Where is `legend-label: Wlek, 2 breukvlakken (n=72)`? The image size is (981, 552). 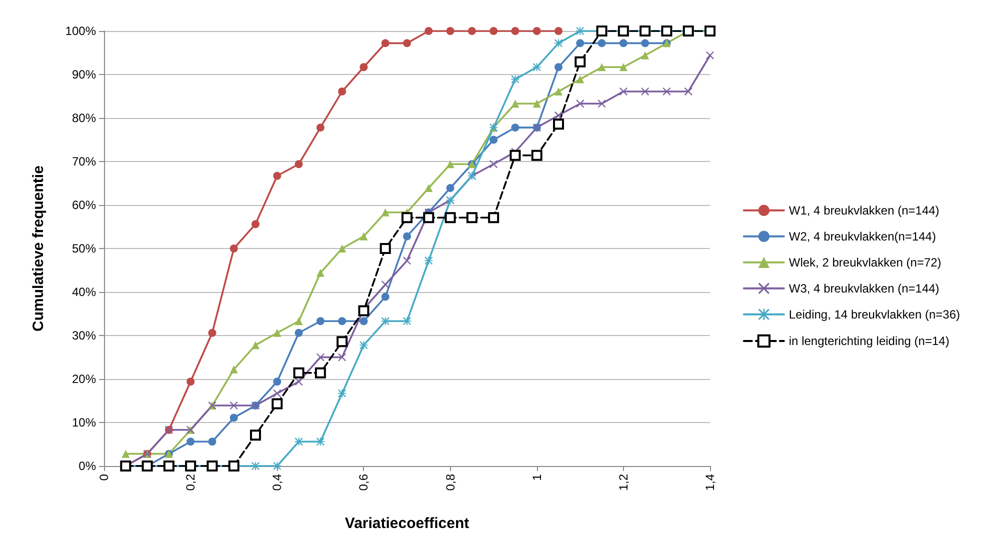 legend-label: Wlek, 2 breukvlakken (n=72) is located at coordinates (865, 262).